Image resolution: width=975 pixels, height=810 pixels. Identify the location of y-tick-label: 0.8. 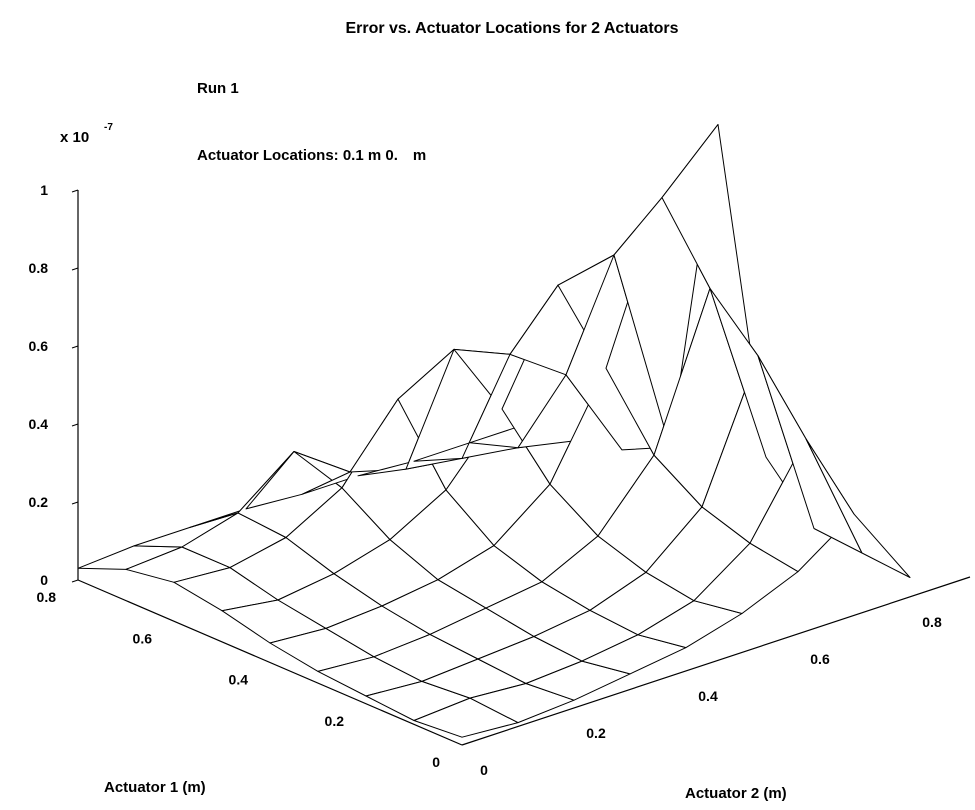
(932, 622).